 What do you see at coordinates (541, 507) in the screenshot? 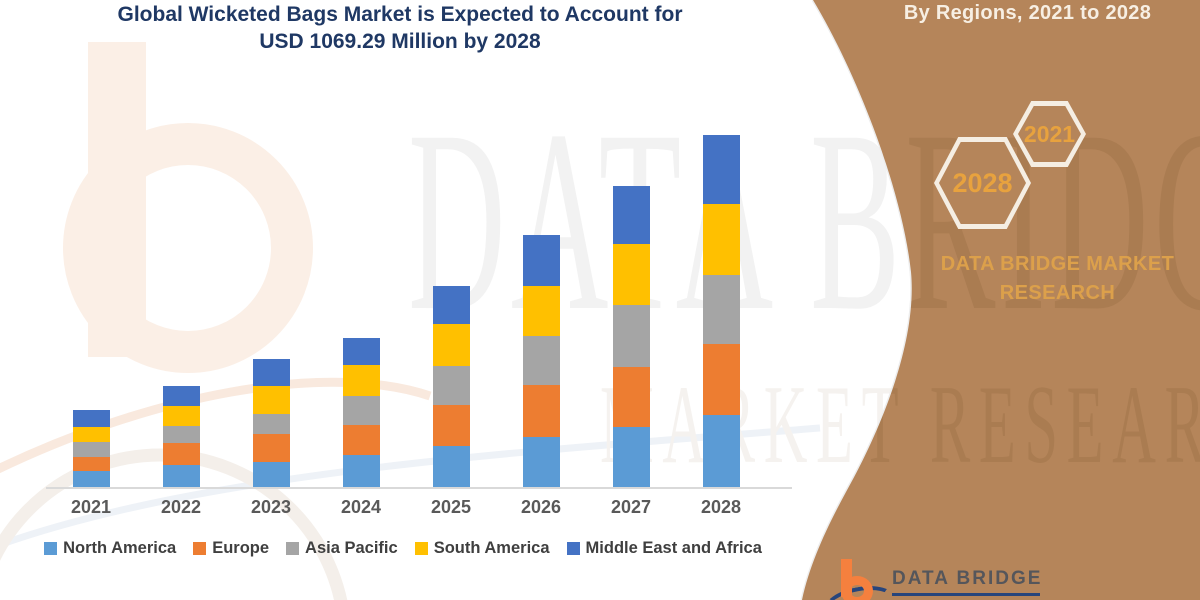
I see `x-label-2026: 2026` at bounding box center [541, 507].